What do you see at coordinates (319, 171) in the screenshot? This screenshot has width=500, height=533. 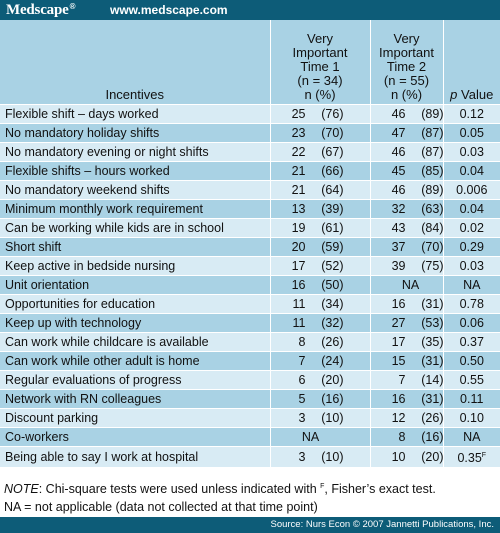 I see `time1-cell: 21 (66)` at bounding box center [319, 171].